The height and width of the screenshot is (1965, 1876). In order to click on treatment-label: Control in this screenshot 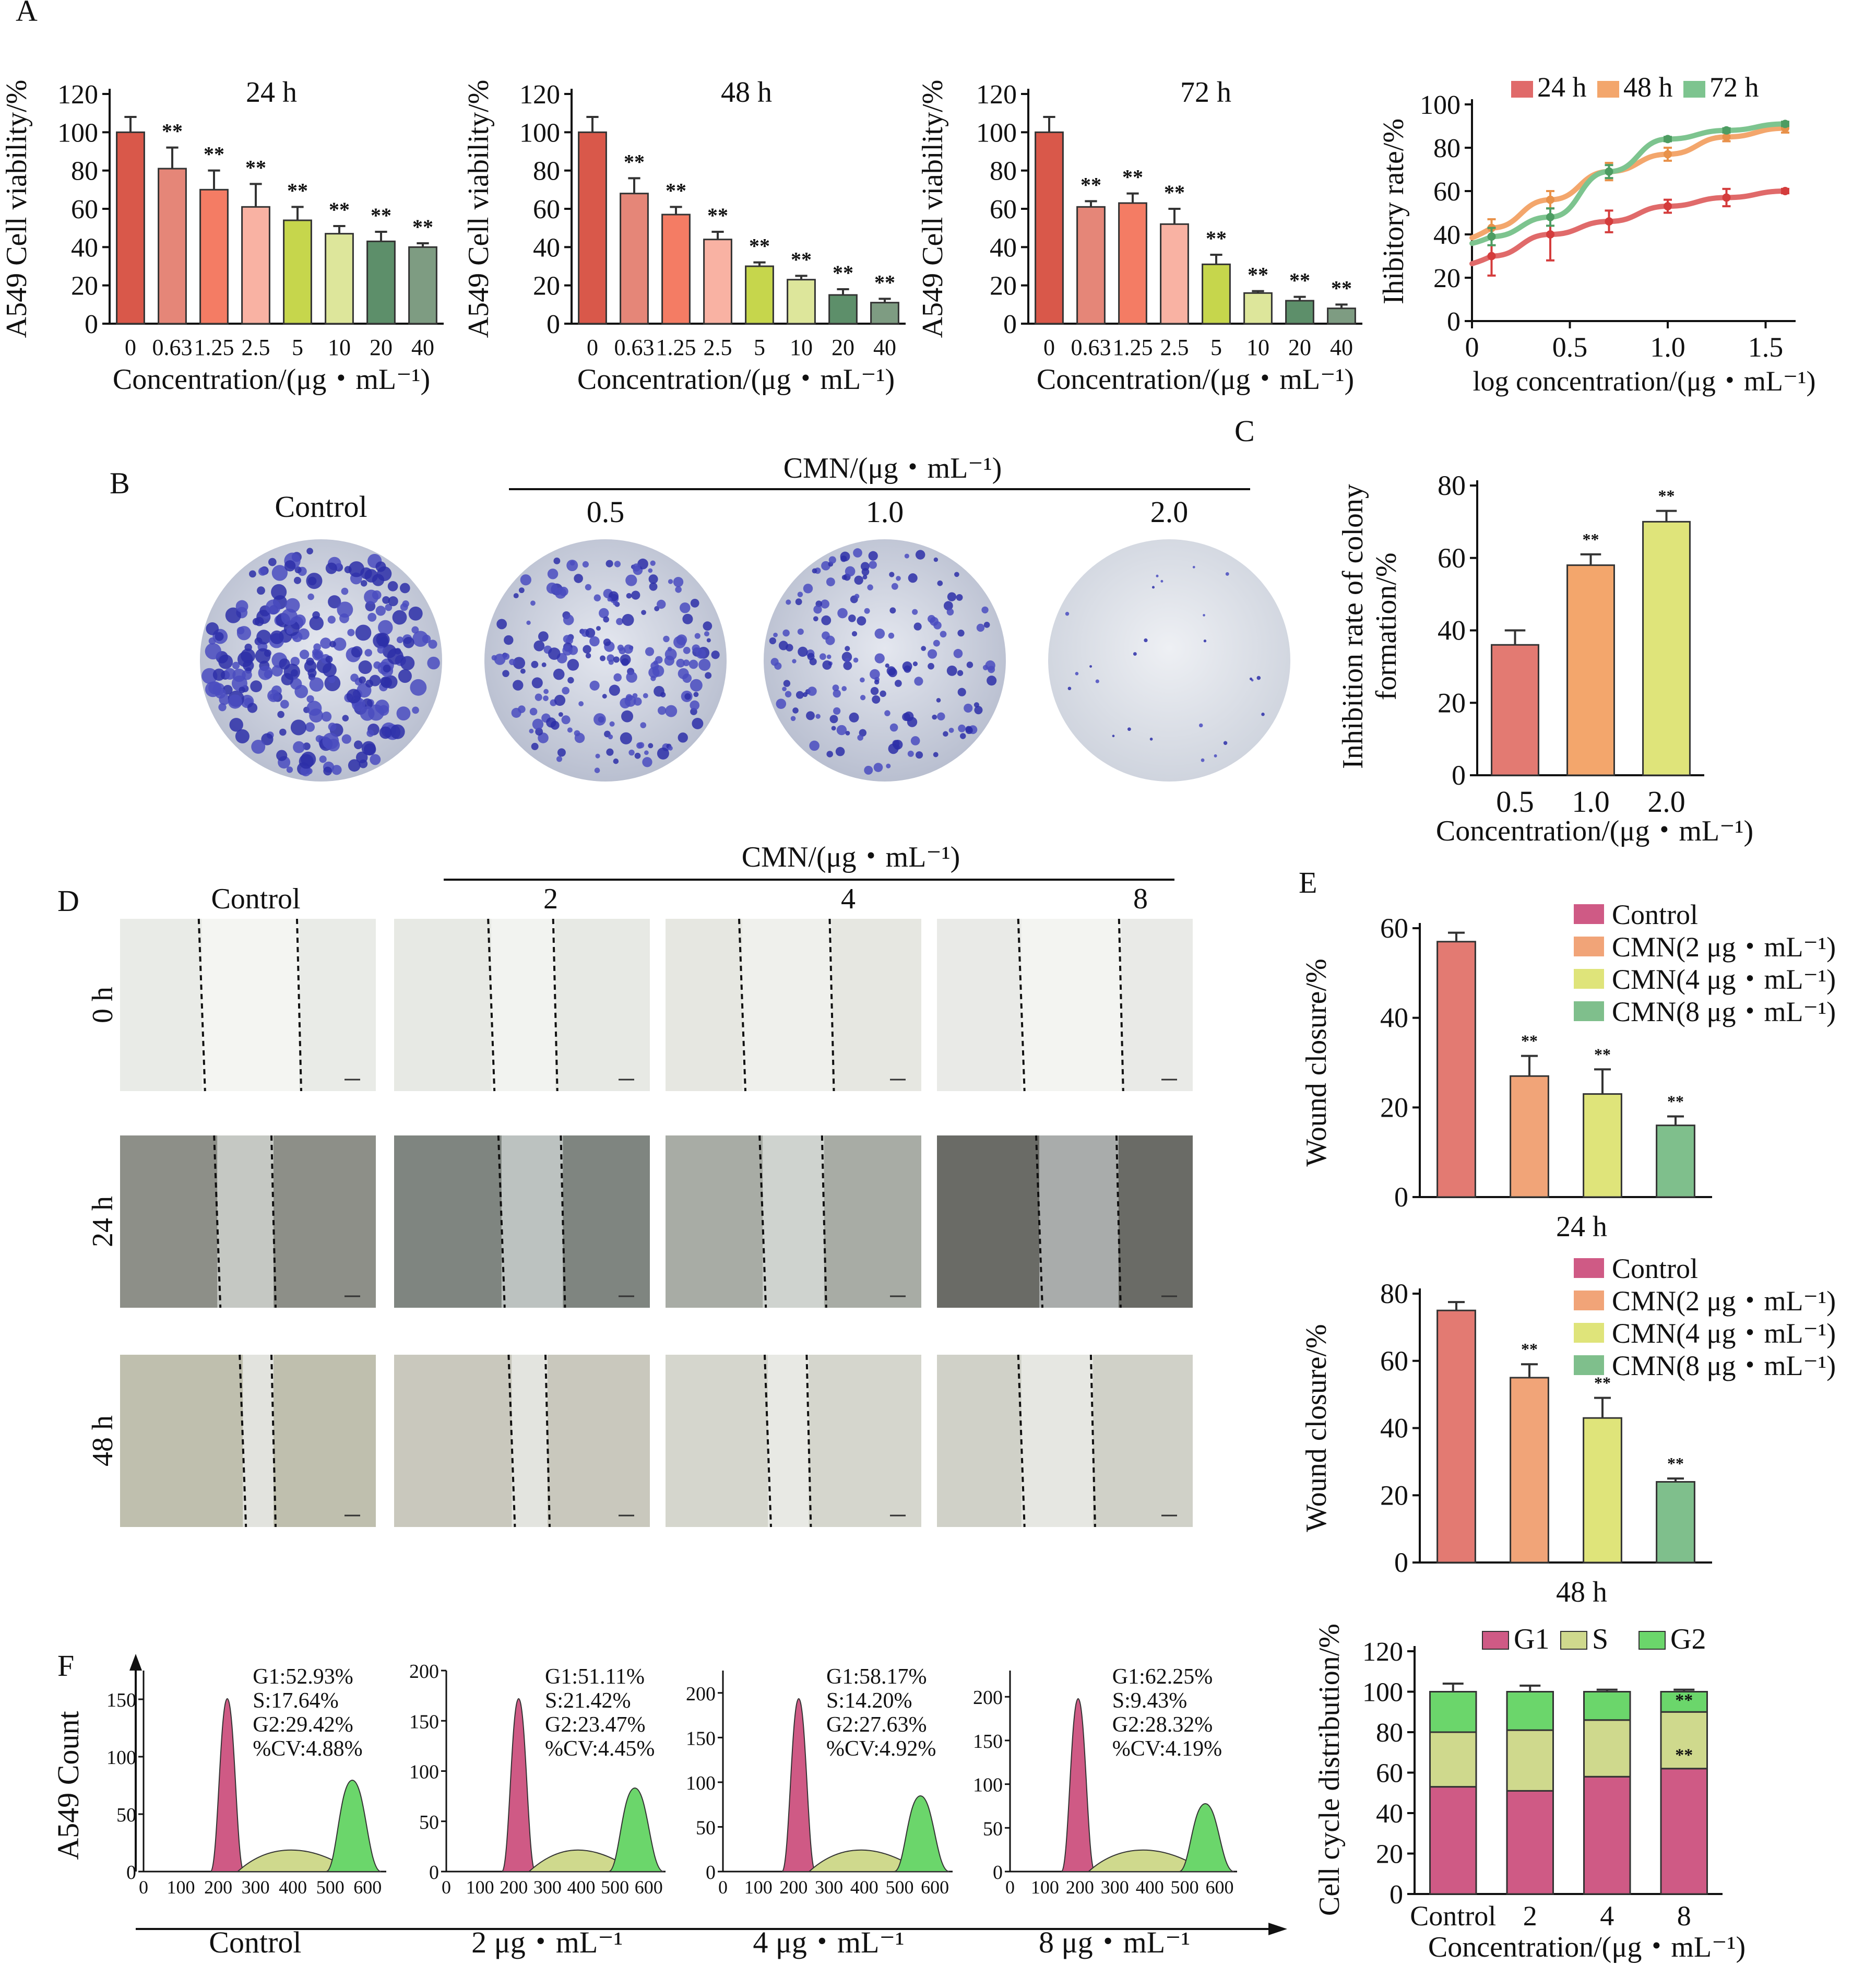, I will do `click(255, 1942)`.